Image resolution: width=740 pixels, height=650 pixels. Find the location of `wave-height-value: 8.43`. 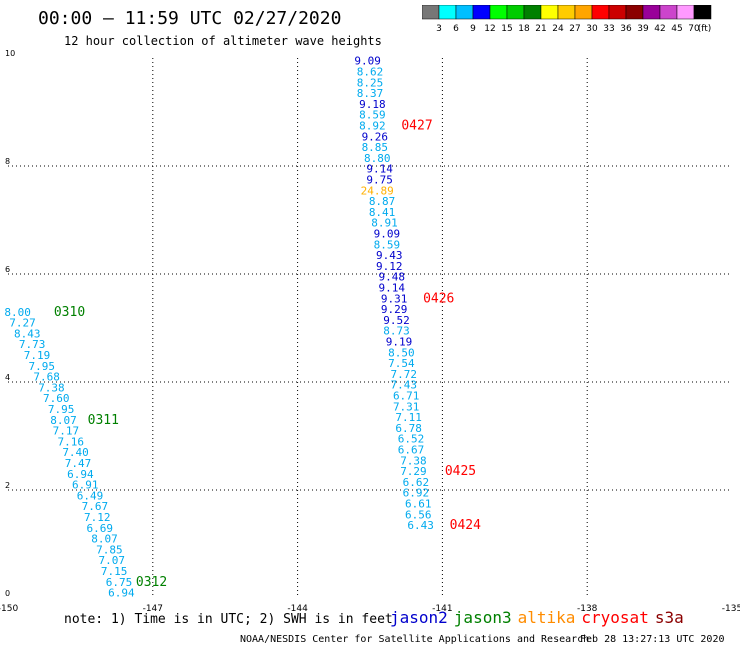

wave-height-value: 8.43 is located at coordinates (27, 333).